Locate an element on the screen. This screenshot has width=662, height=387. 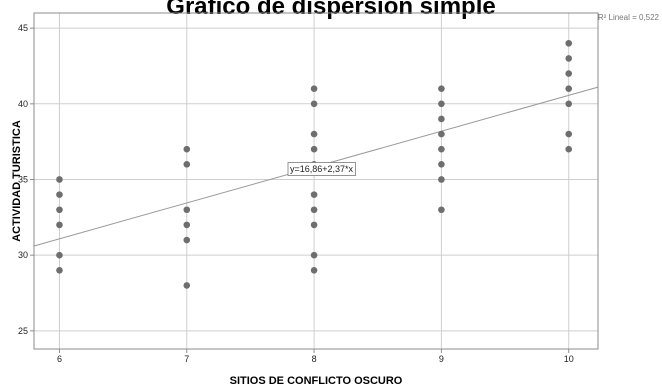
r2-label: R² Lineal = 0,522 is located at coordinates (629, 17).